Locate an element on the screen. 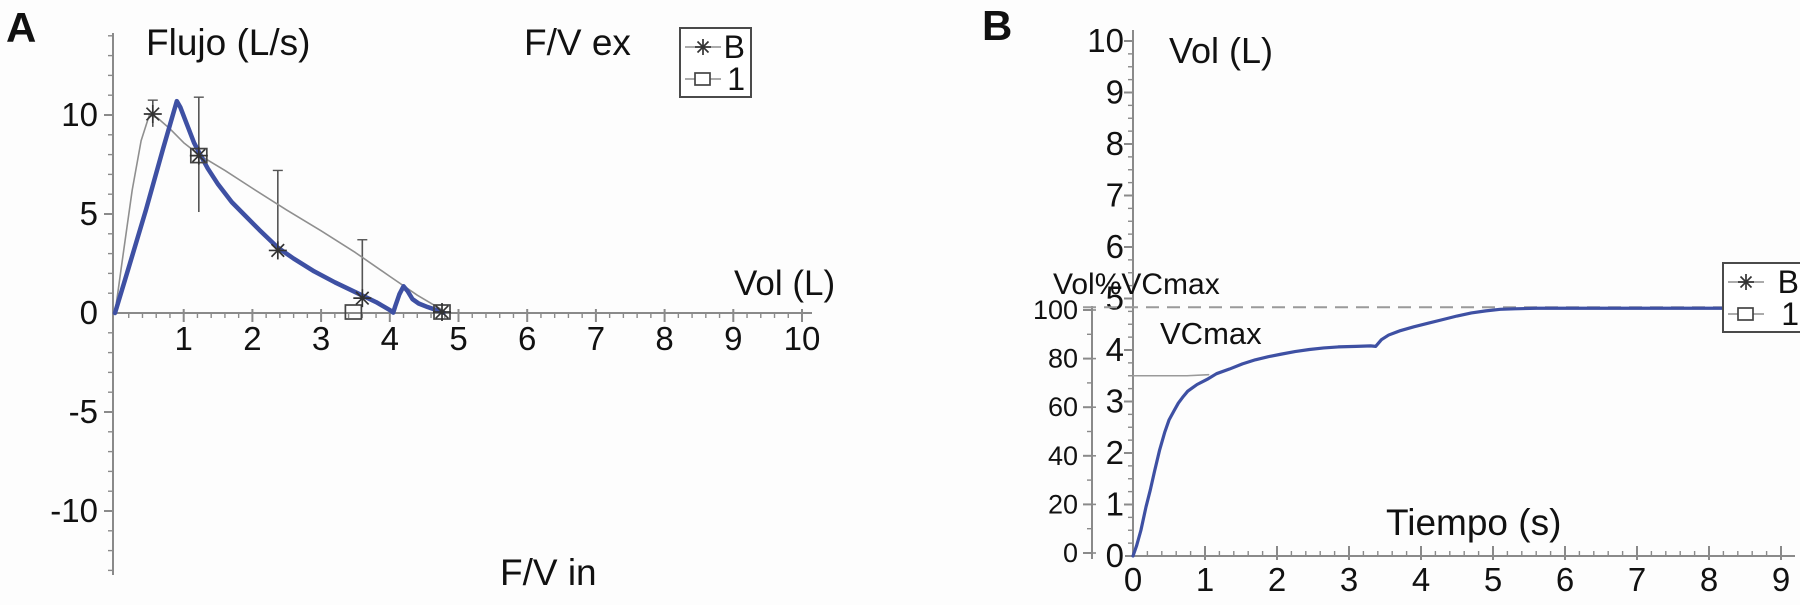 This screenshot has width=1800, height=605. panel-b-y2-tick-label: 0 is located at coordinates (1070, 553).